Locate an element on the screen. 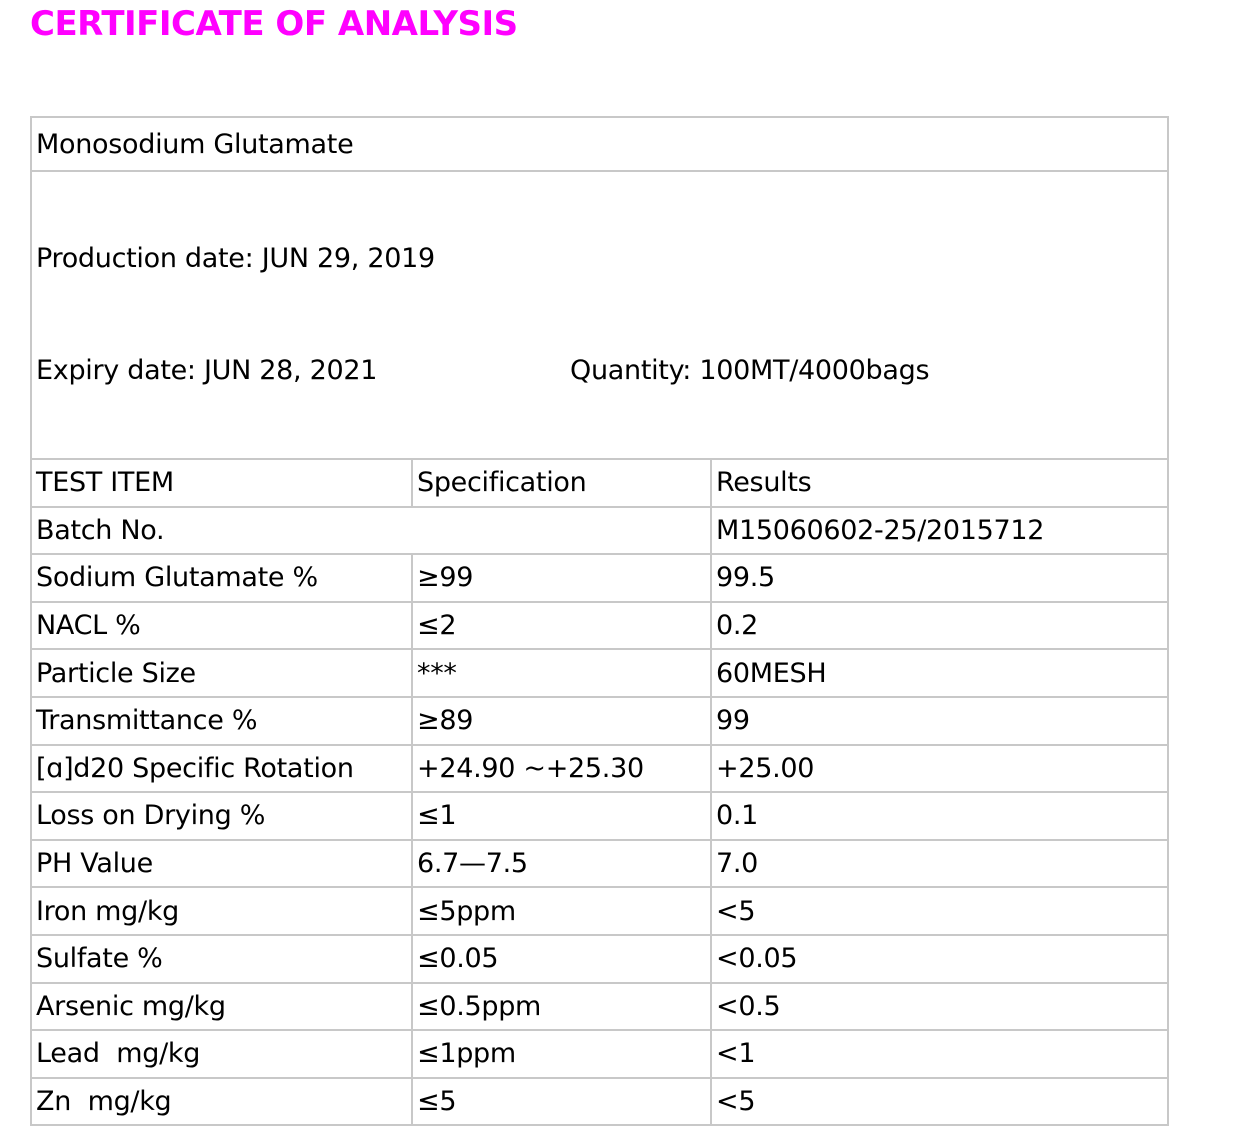  cell: 0.2 is located at coordinates (939, 625).